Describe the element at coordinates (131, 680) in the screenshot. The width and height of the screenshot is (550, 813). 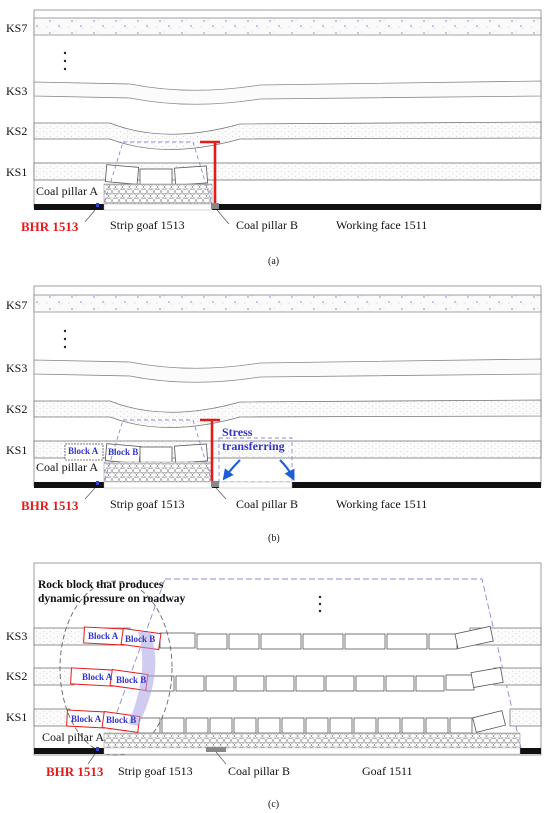
I see `panel-c-ks2-block-b-label: Block B` at that location.